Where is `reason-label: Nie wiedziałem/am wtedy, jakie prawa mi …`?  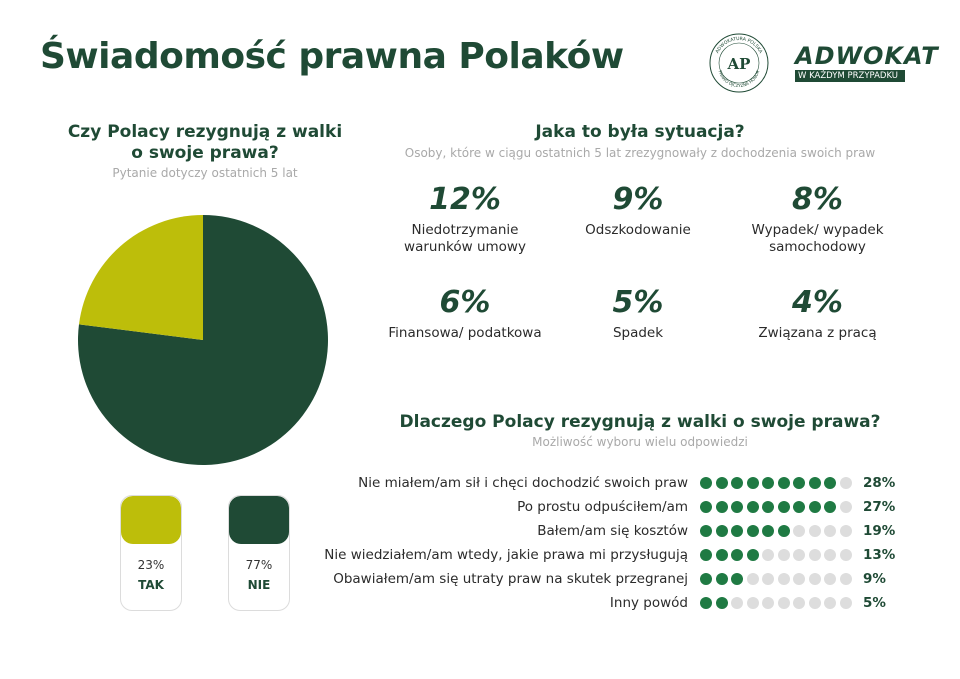
reason-label: Nie wiedziałem/am wtedy, jakie prawa mi … is located at coordinates (506, 555).